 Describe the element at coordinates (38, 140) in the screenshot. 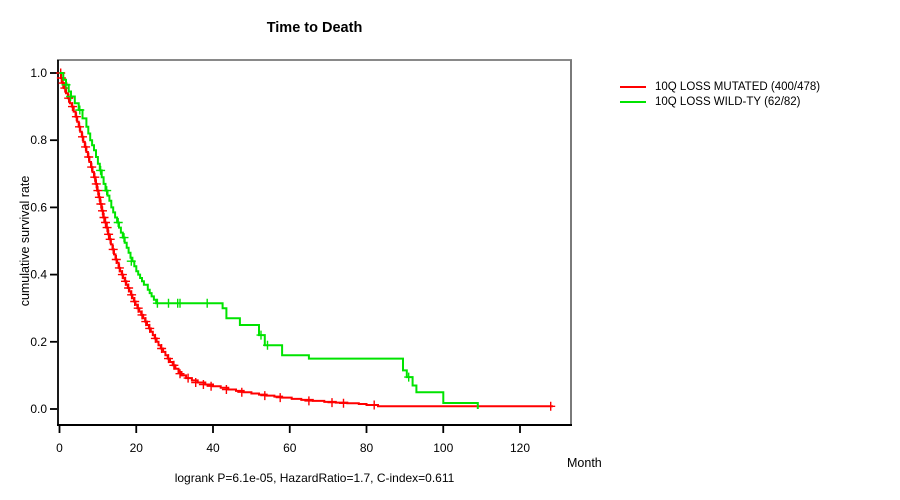

I see `y-tick-label: 0.8` at that location.